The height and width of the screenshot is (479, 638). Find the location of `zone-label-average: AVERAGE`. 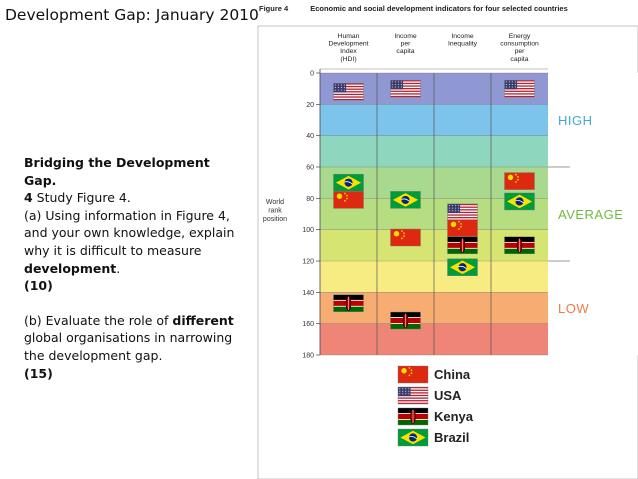

zone-label-average: AVERAGE is located at coordinates (590, 214).